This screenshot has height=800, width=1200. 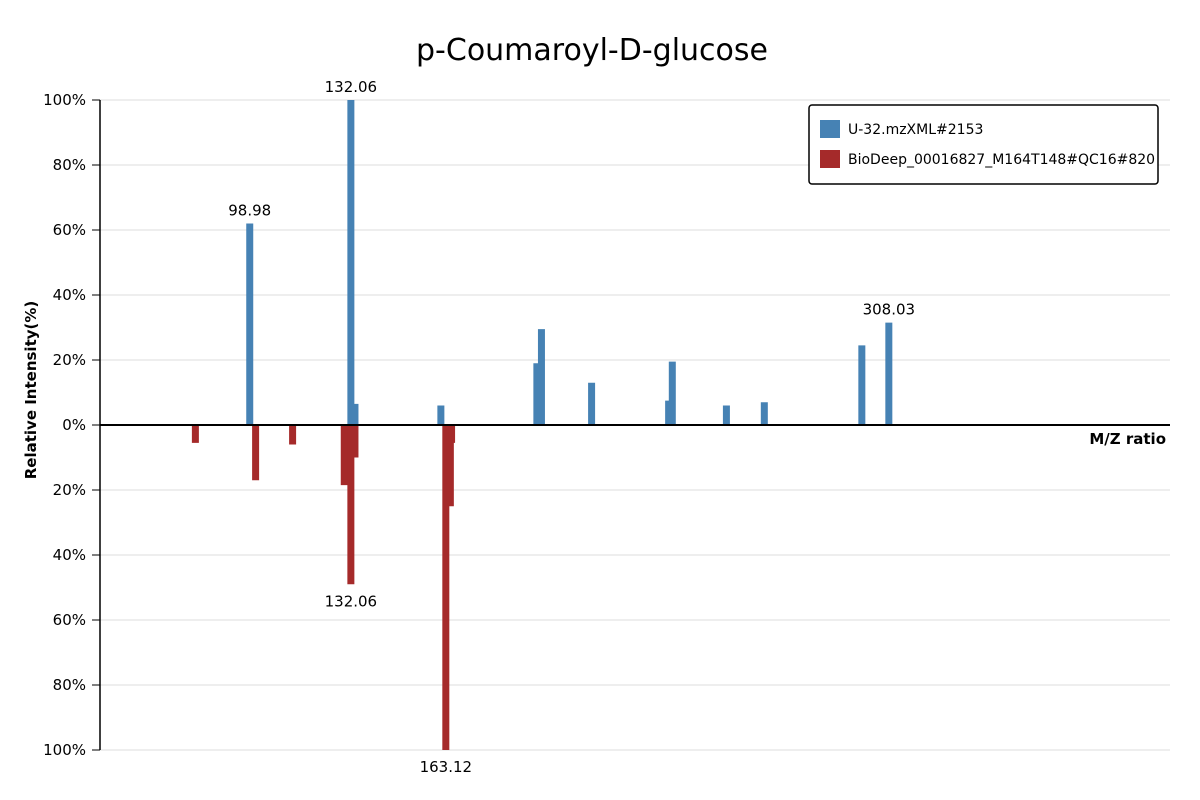 I want to click on y-tick-label-5: 0%, so click(x=74, y=425).